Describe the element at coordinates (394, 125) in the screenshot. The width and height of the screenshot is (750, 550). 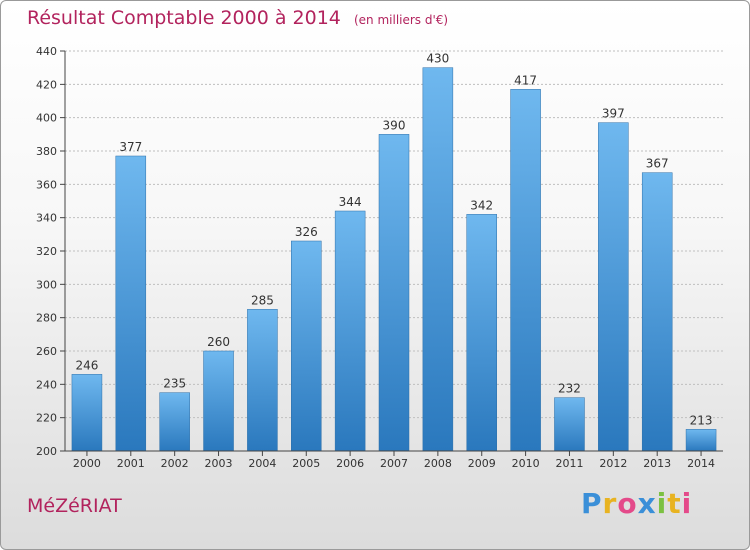
I see `data-label: 390` at that location.